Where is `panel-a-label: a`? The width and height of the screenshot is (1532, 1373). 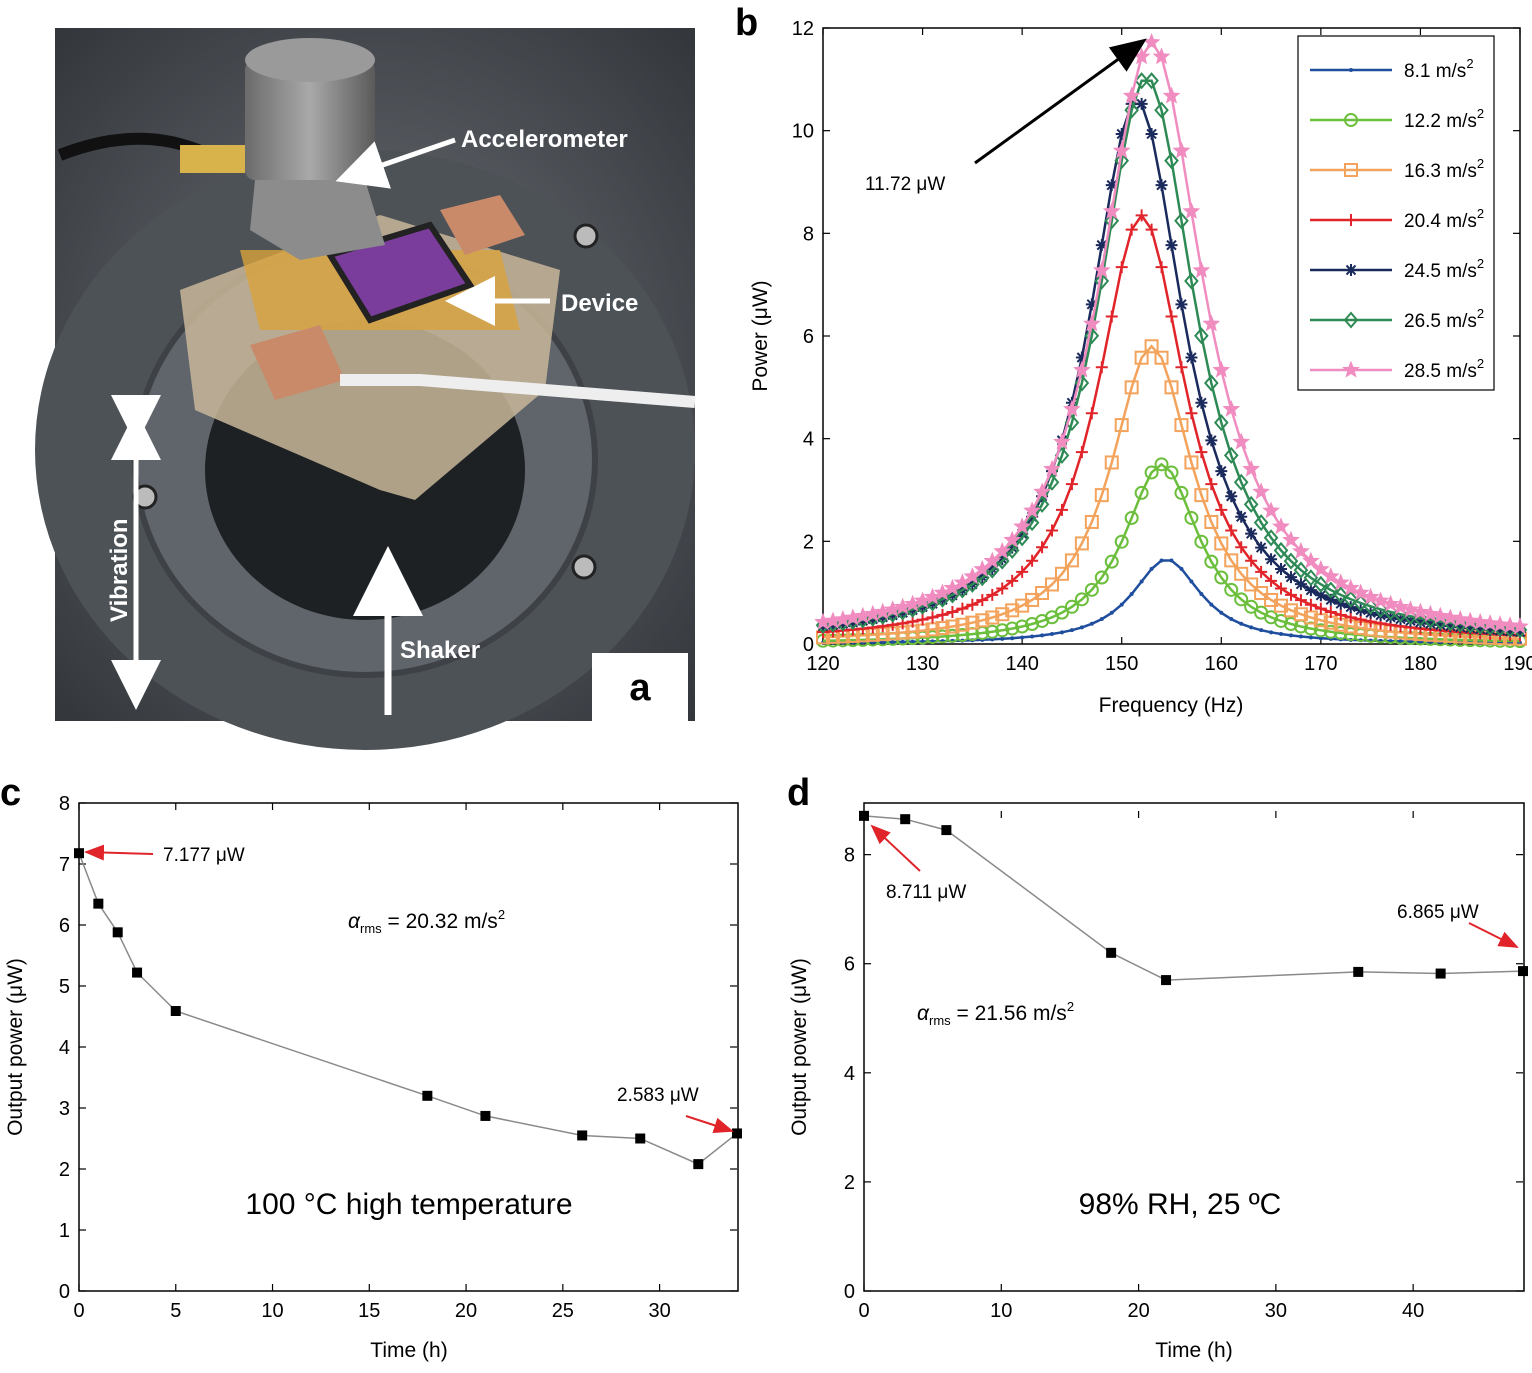
panel-a-label: a is located at coordinates (640, 688).